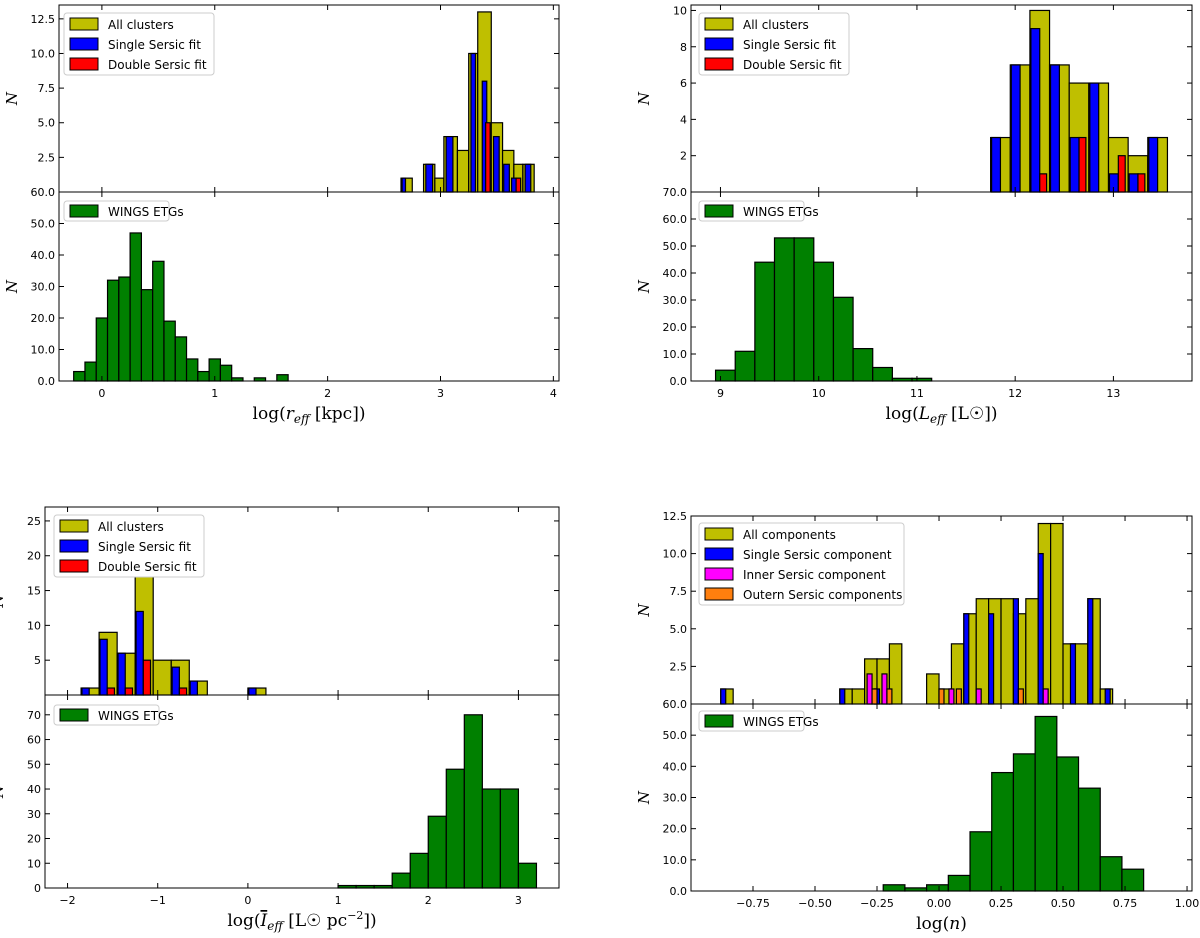 This screenshot has height=938, width=1200. Describe the element at coordinates (753, 903) in the screenshot. I see `x-tick-label: −0.75` at that location.